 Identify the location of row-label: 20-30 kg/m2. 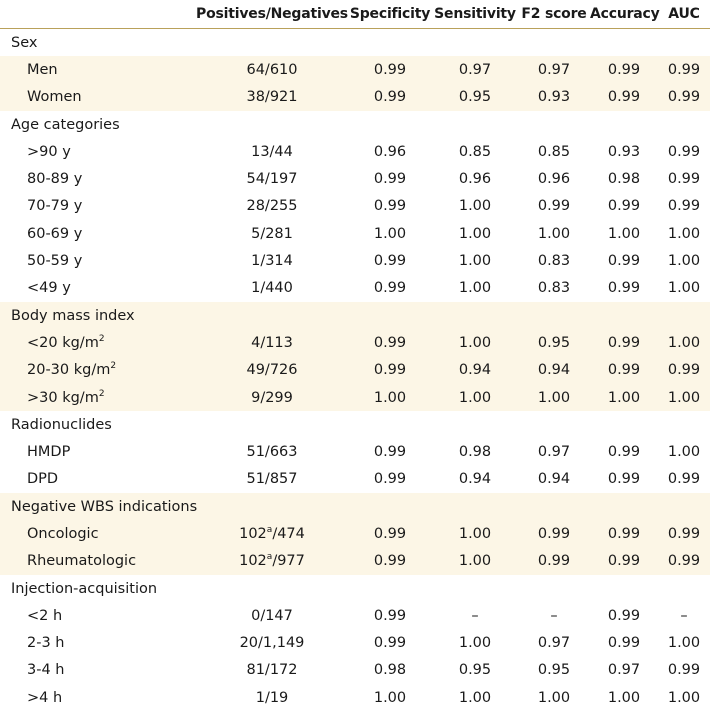
(98, 370).